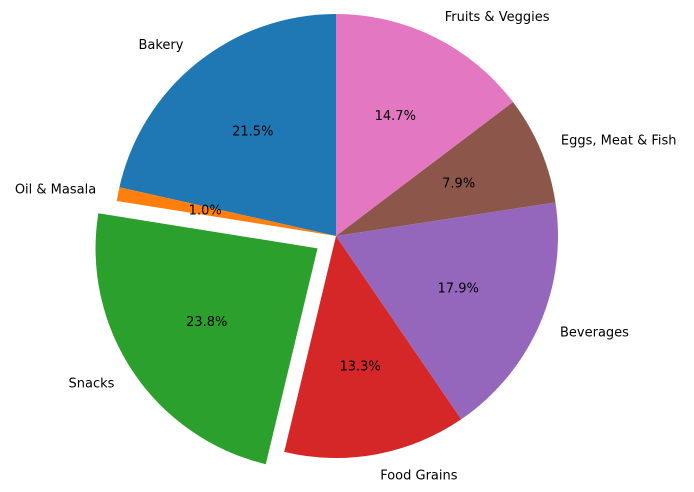  What do you see at coordinates (458, 289) in the screenshot?
I see `slice-pct-label: 17.9%` at bounding box center [458, 289].